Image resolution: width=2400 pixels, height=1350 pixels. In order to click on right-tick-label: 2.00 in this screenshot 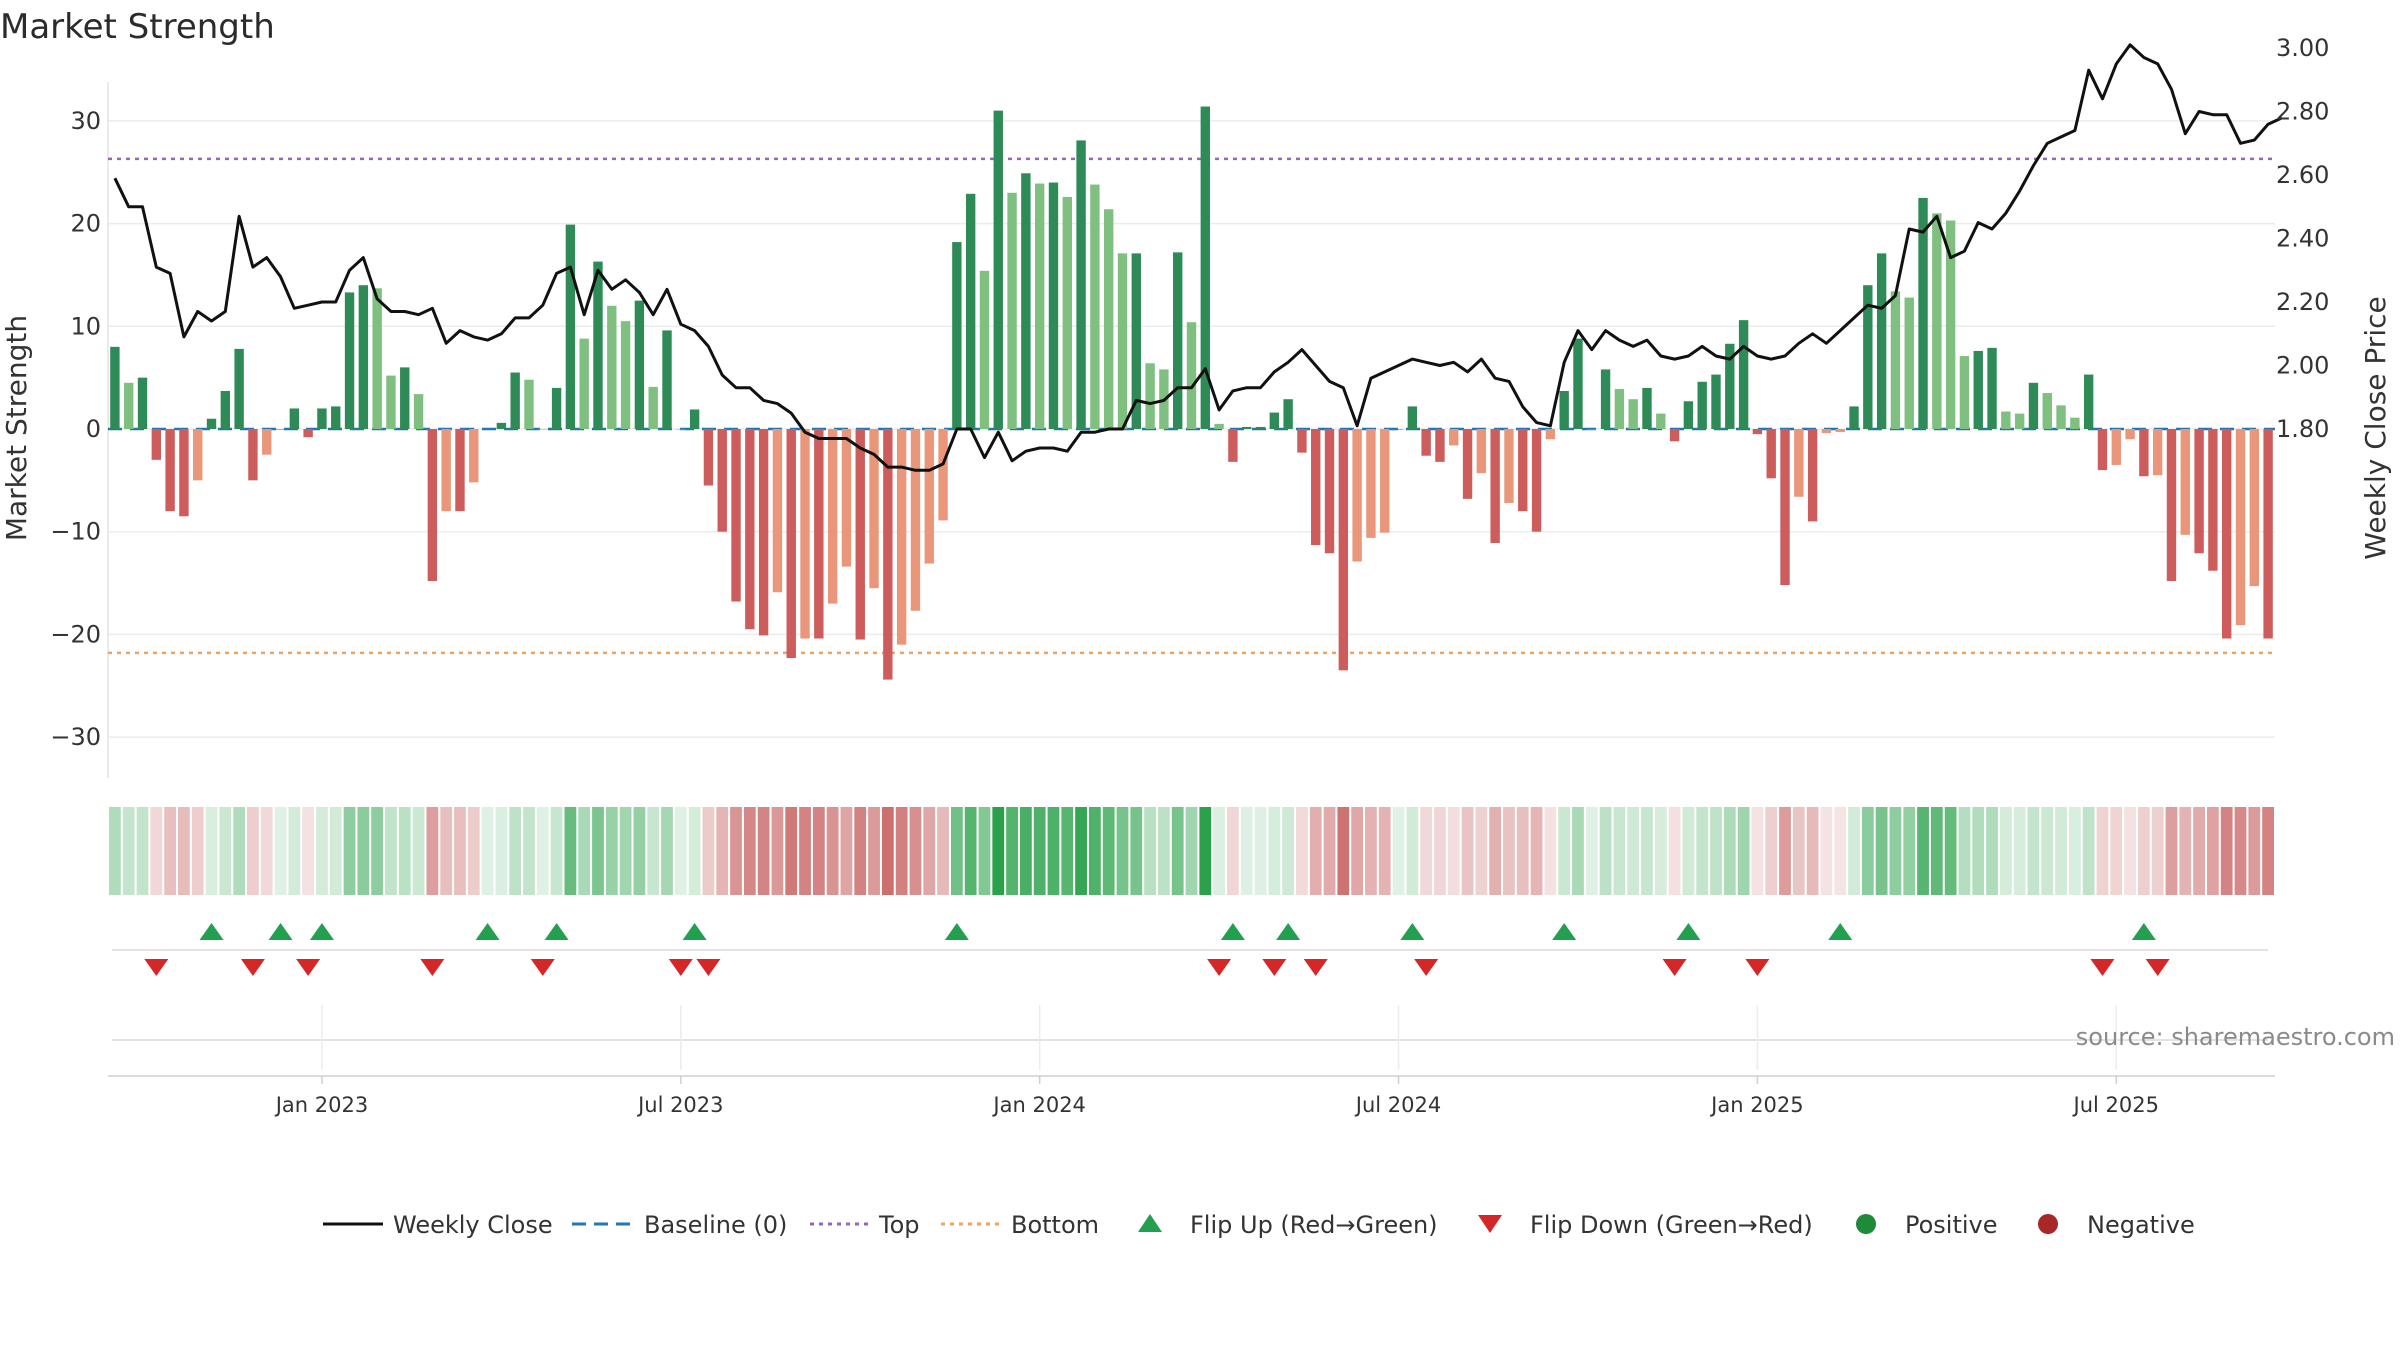, I will do `click(2302, 366)`.